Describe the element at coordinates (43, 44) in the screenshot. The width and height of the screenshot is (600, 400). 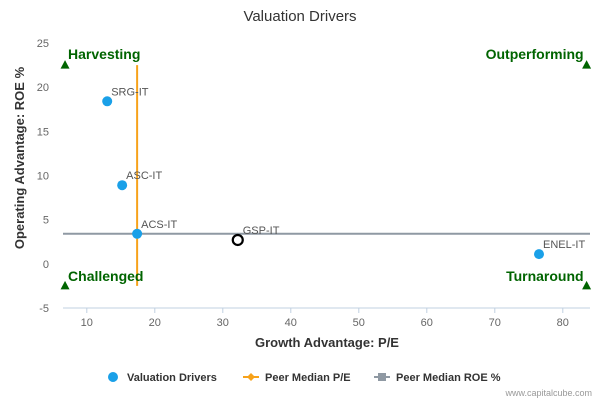
I see `y-tick-label: 25` at that location.